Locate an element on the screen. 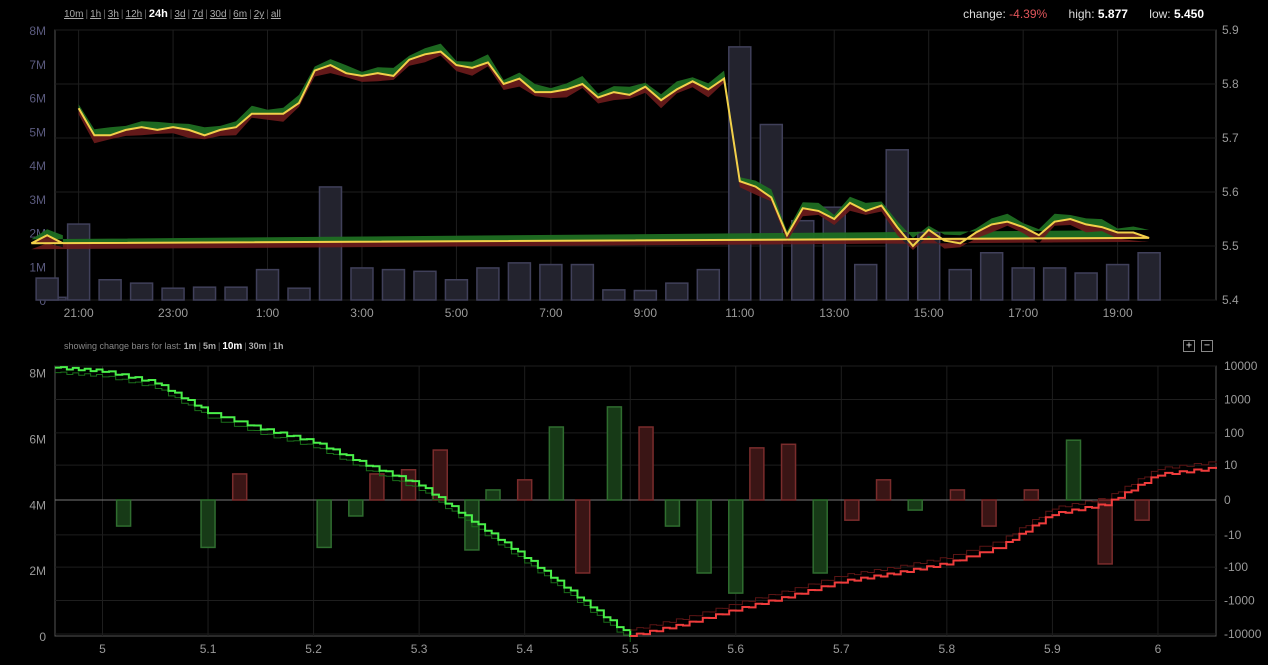  range-30d: 30d is located at coordinates (218, 14).